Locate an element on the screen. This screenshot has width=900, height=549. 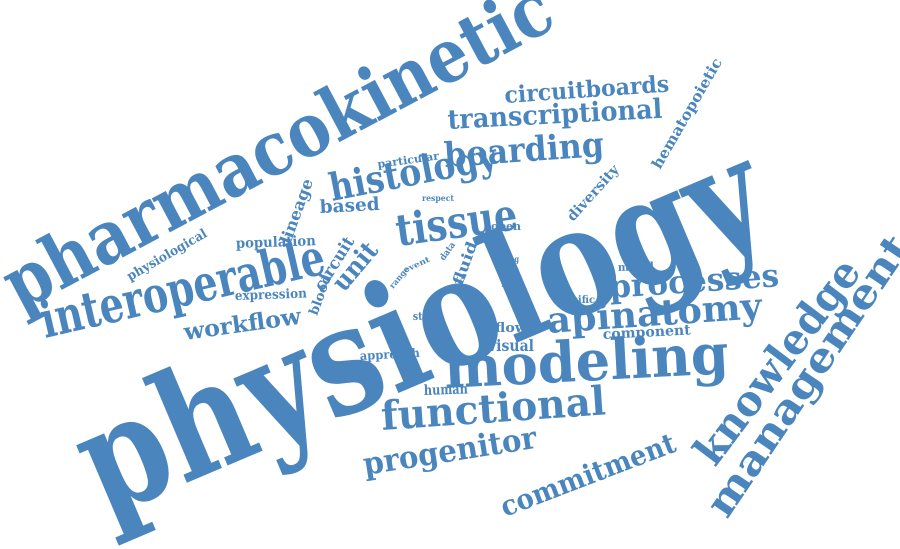
word-visual: visual is located at coordinates (510, 345).